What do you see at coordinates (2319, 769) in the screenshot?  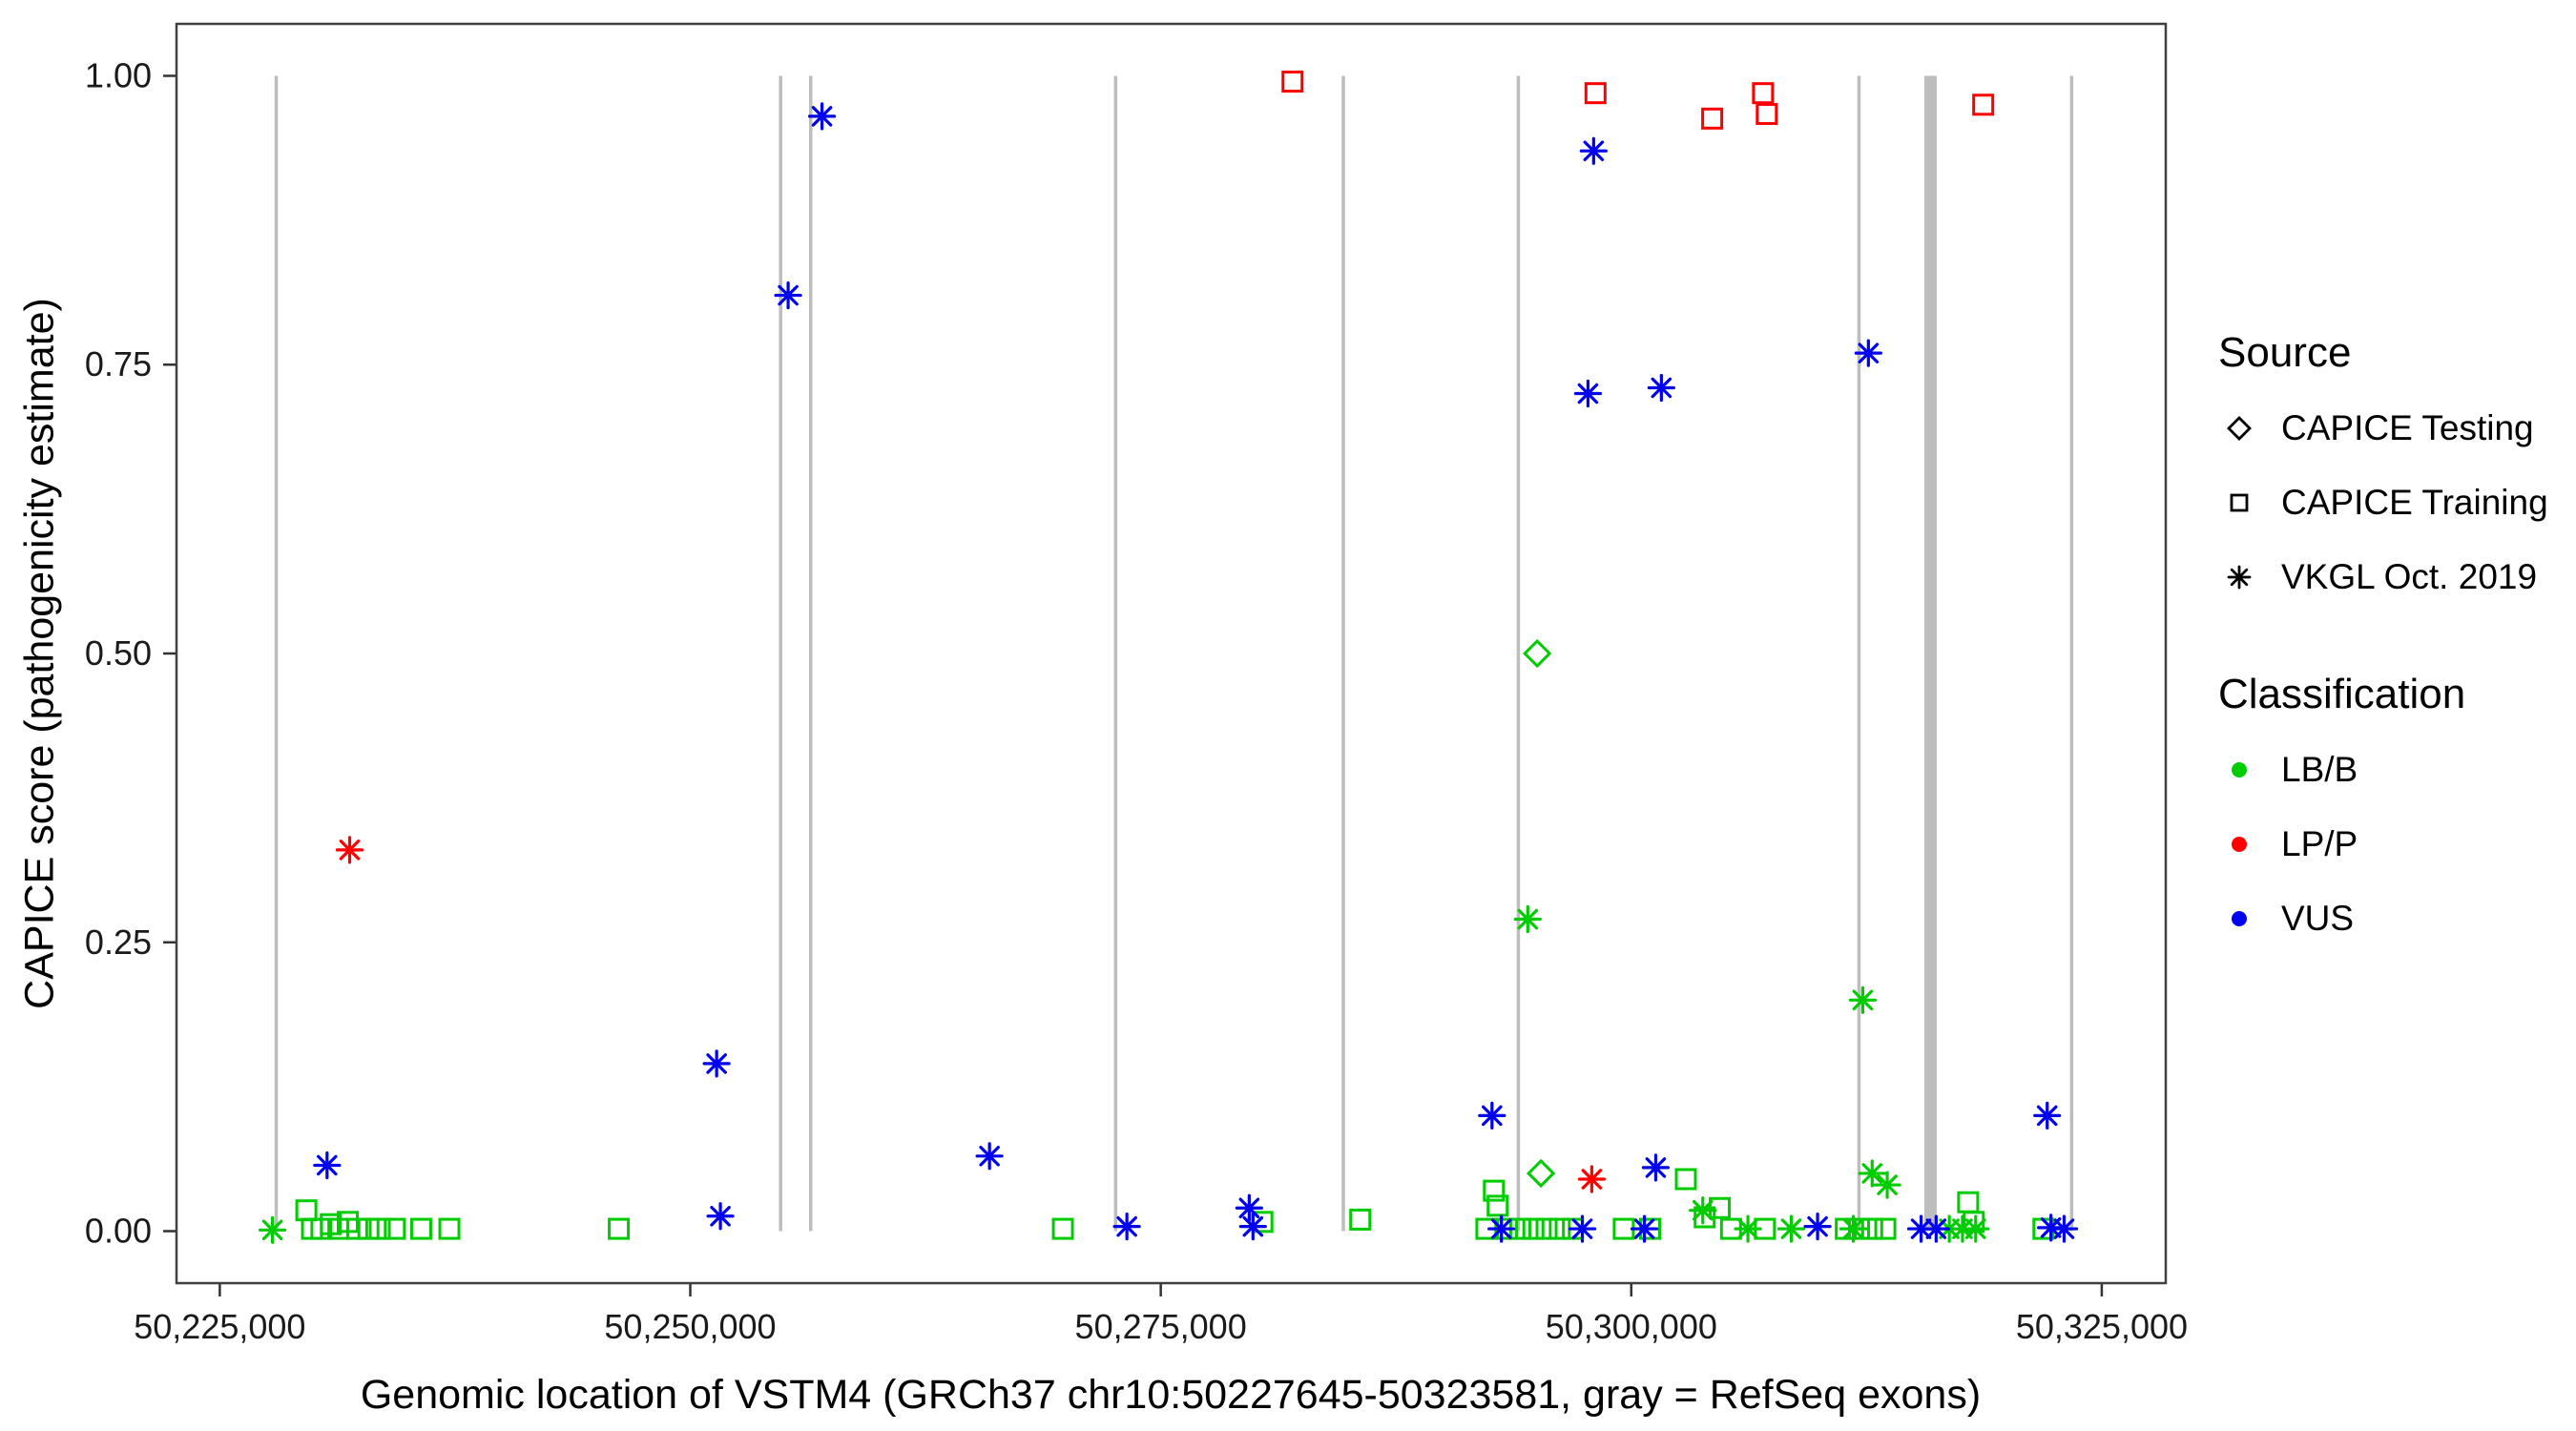 I see `legend-item-label: LB/B` at bounding box center [2319, 769].